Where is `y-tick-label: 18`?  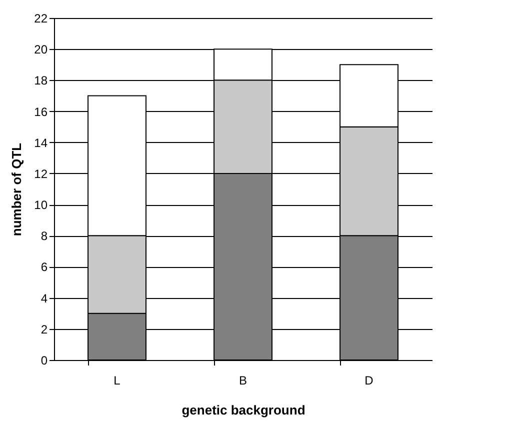 y-tick-label: 18 is located at coordinates (41, 81).